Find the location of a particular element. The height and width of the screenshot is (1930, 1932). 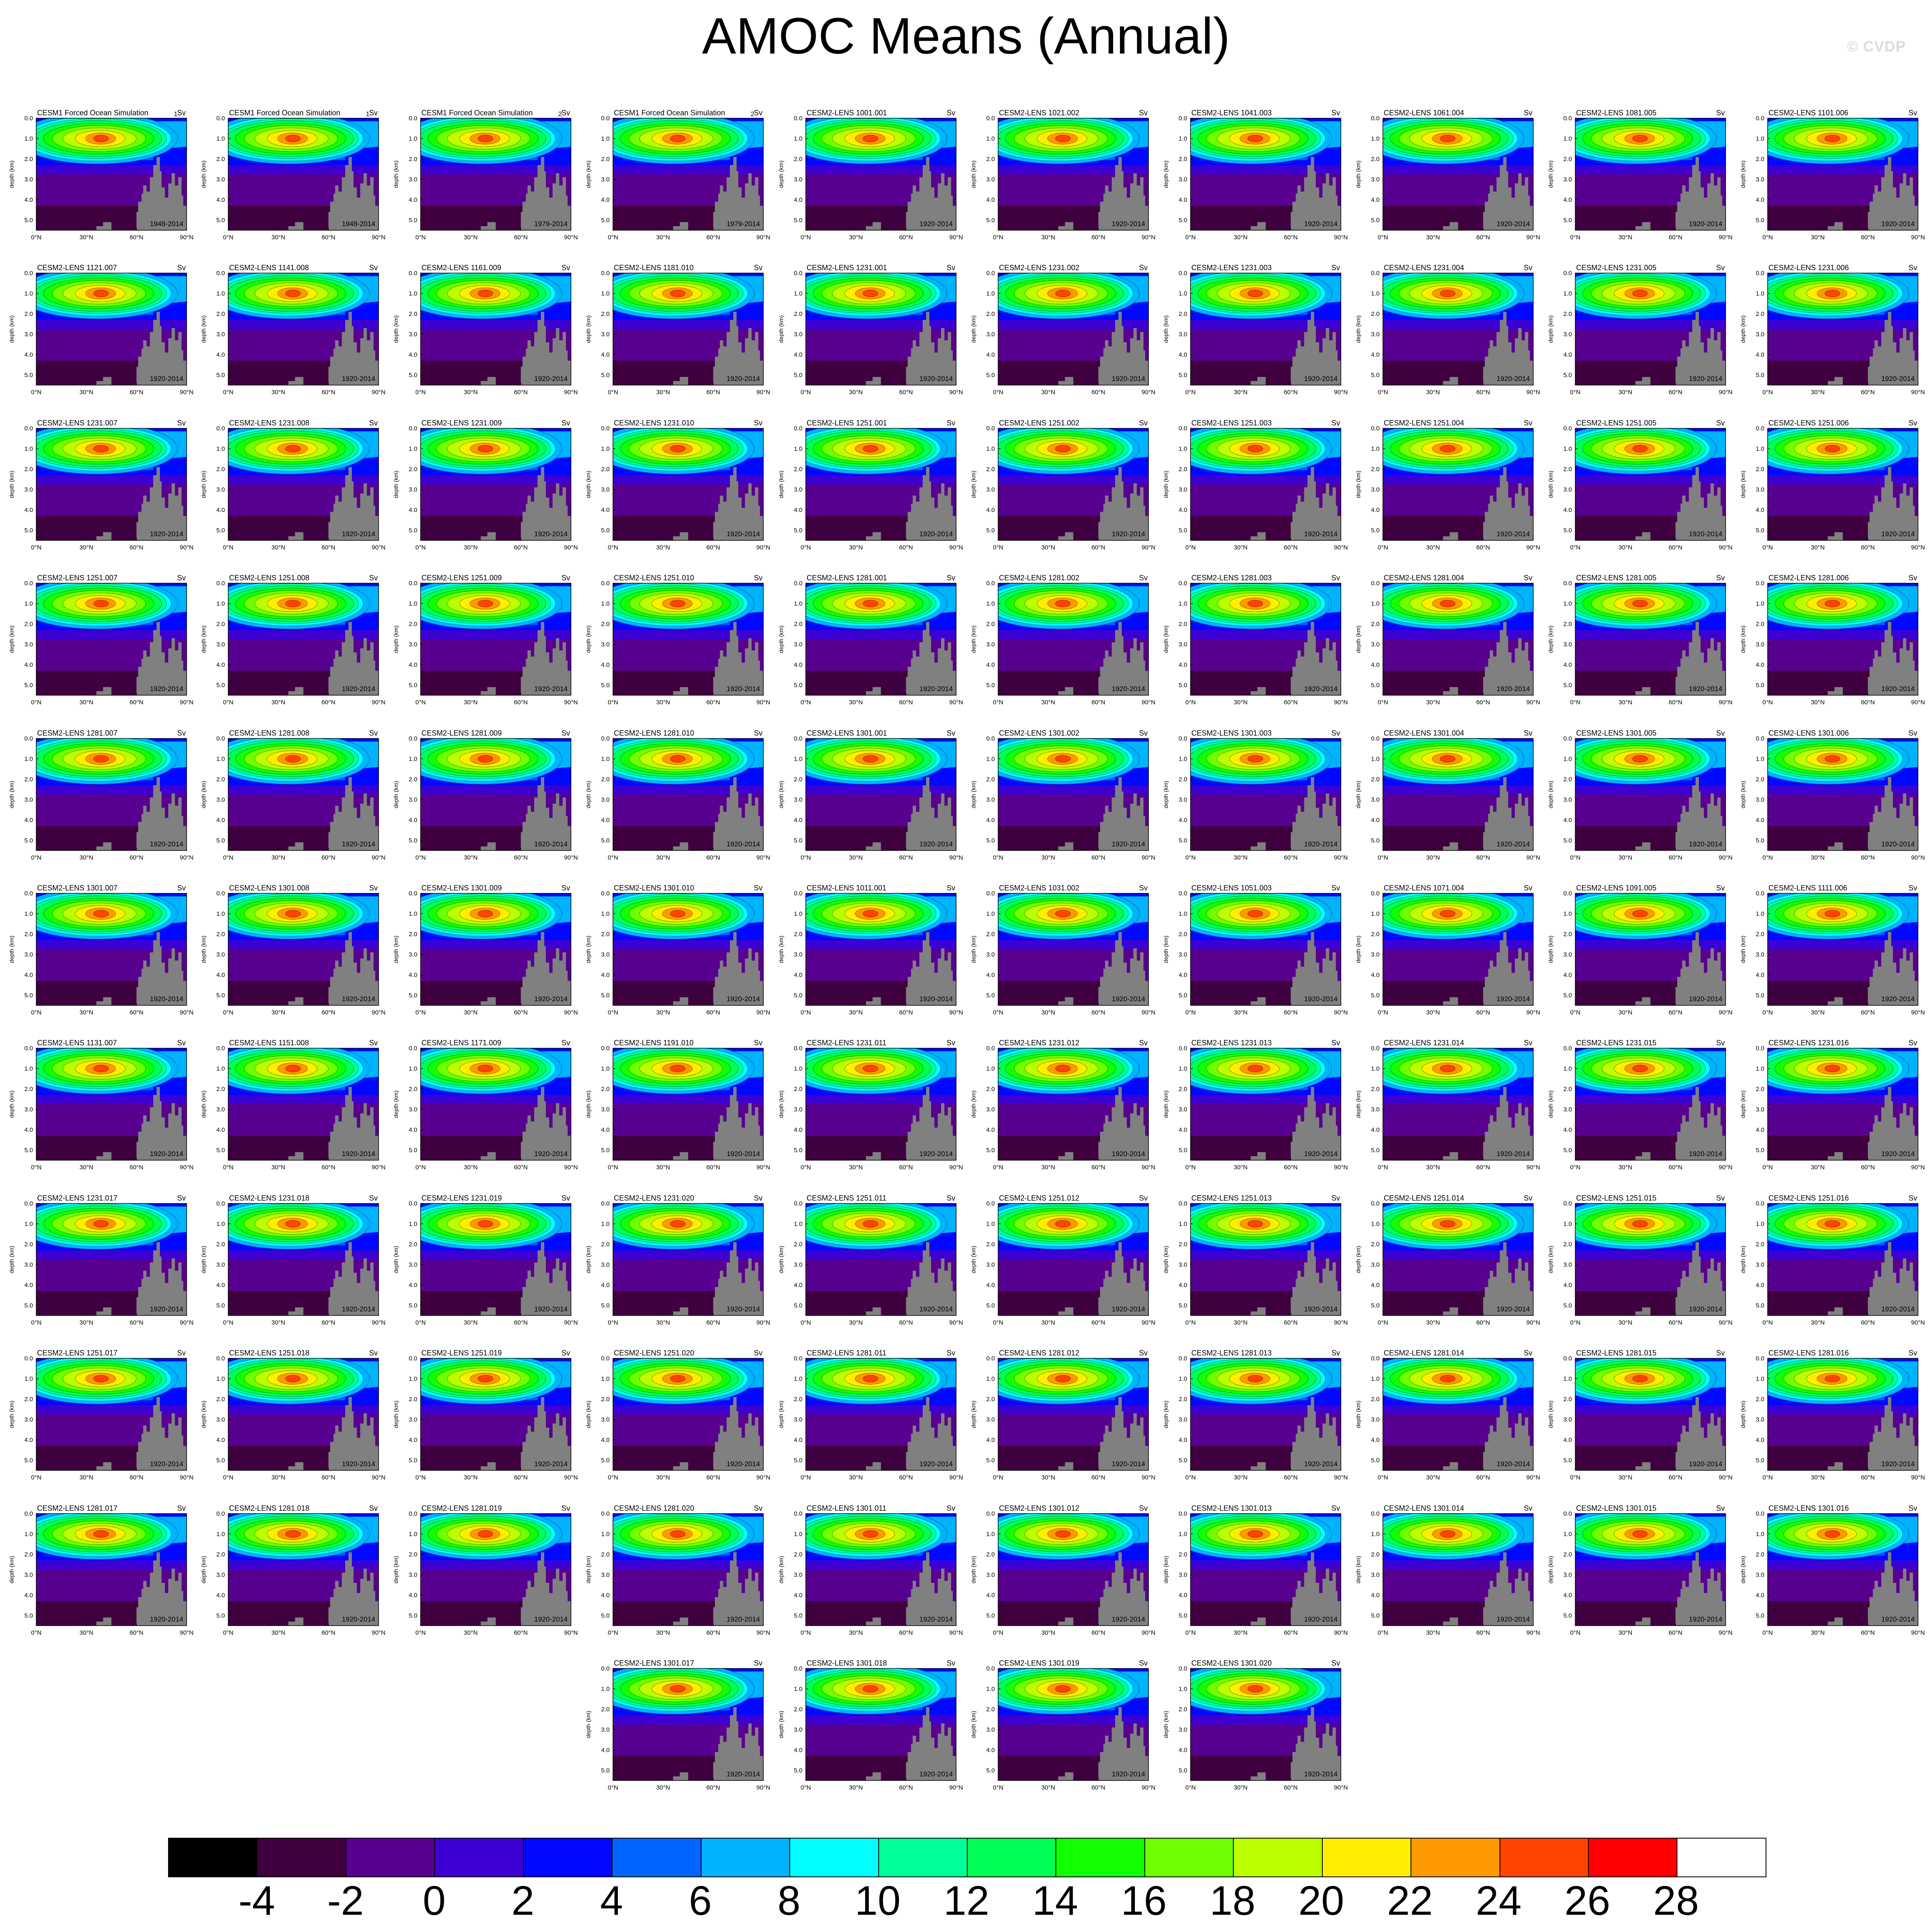

panel-title: CESM2-LENS 1281.009 is located at coordinates (461, 733).